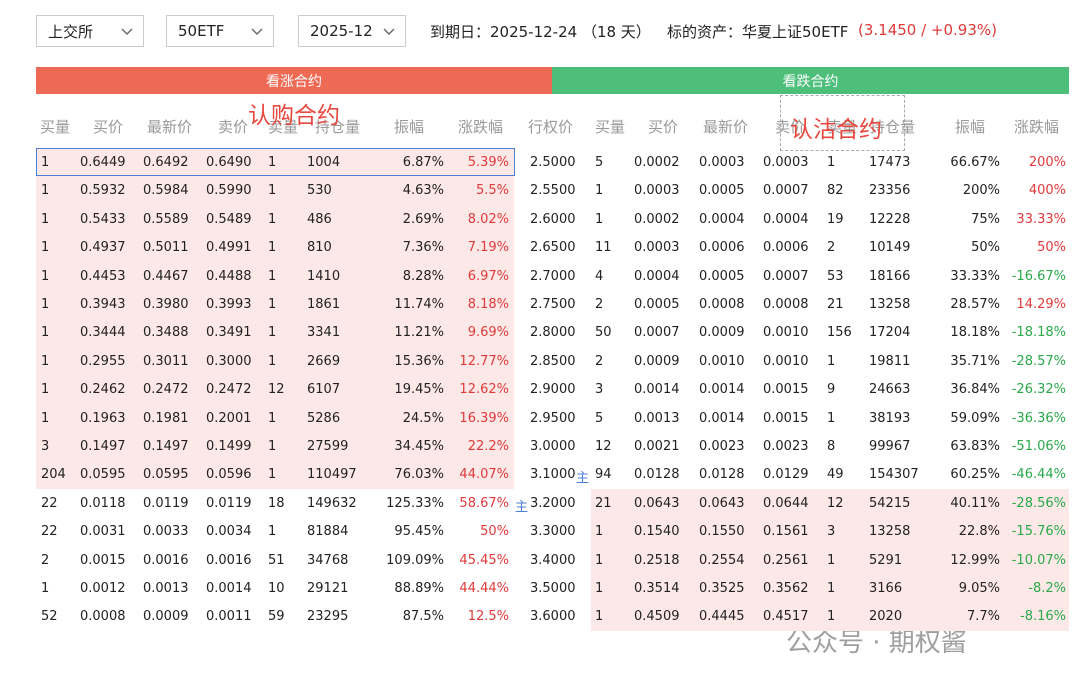 This screenshot has width=1080, height=683. What do you see at coordinates (103, 191) in the screenshot?
I see `call-cell: 0.5932` at bounding box center [103, 191].